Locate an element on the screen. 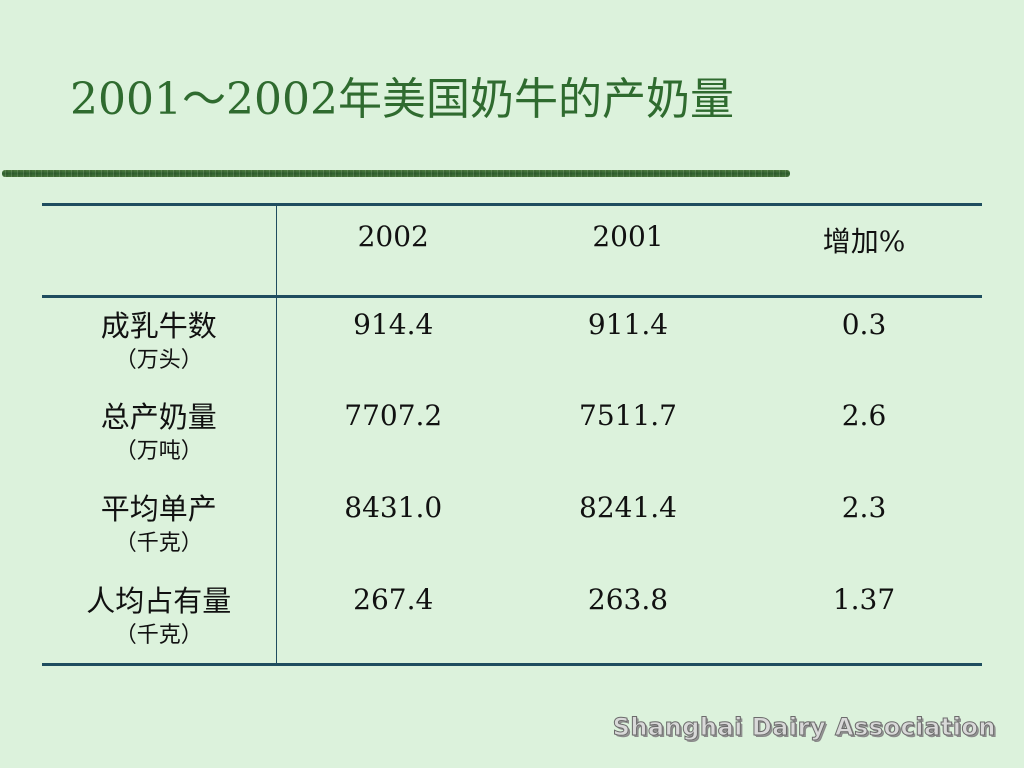  row-unit: （万头） is located at coordinates (158, 360).